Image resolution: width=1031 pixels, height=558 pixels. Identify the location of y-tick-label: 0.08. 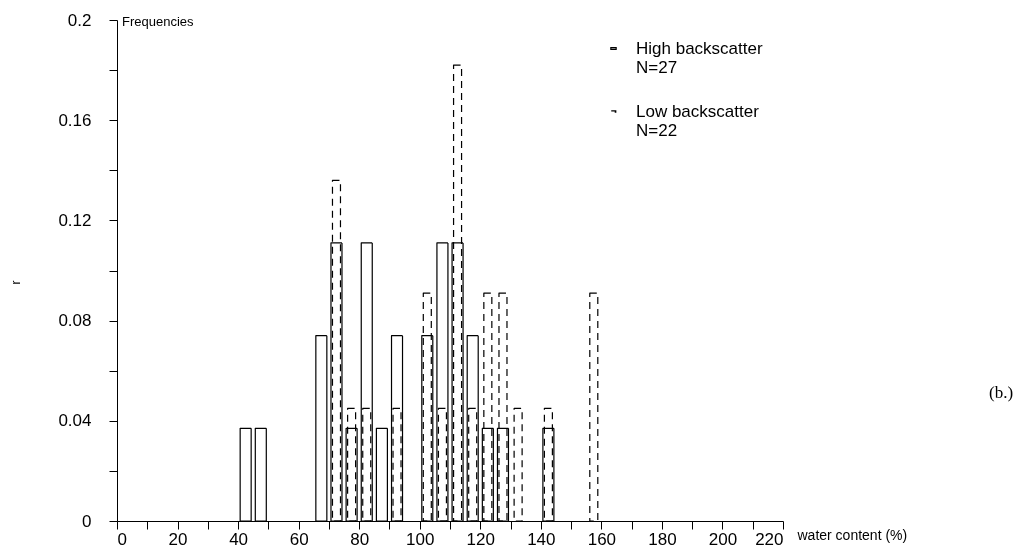
(75, 321).